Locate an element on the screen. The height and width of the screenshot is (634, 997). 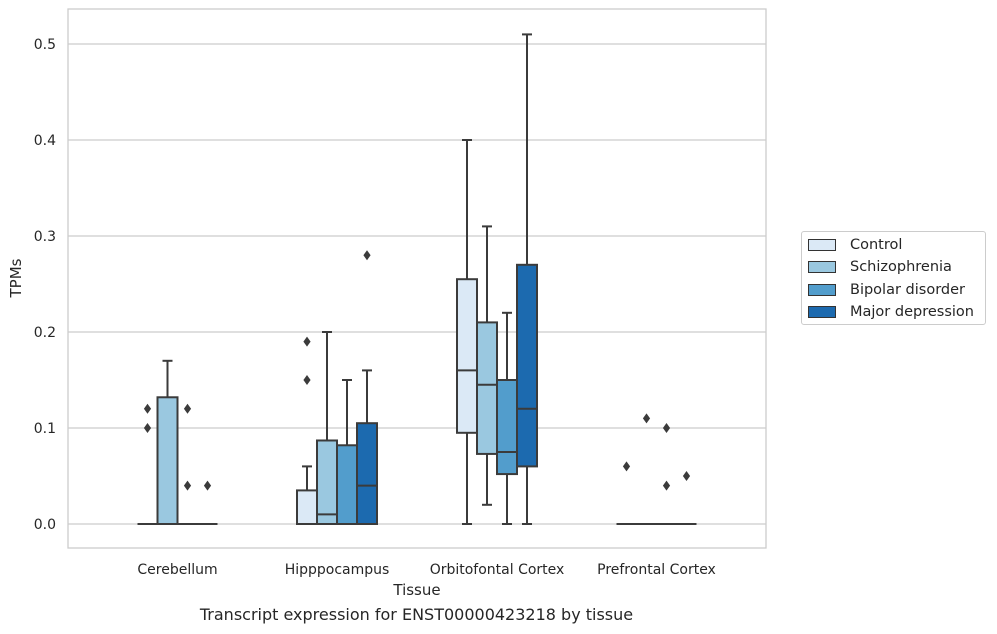
box-schizophrenia-orbitofontal-cortex is located at coordinates (487, 365).